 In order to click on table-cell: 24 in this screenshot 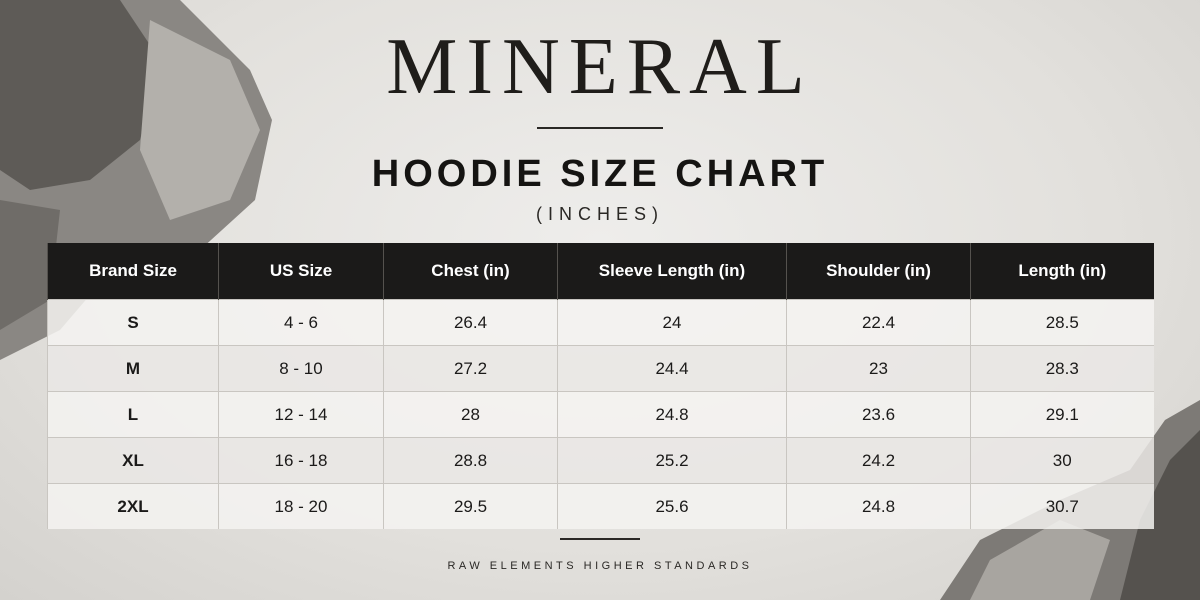, I will do `click(672, 322)`.